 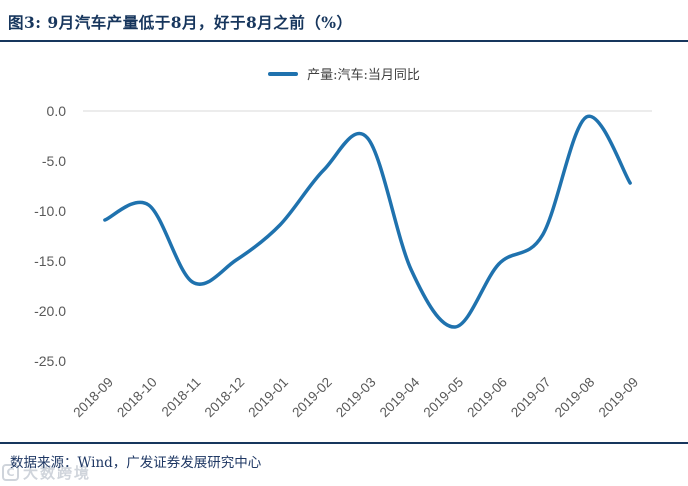 I want to click on watermark-text: 大数跨境, so click(x=57, y=473).